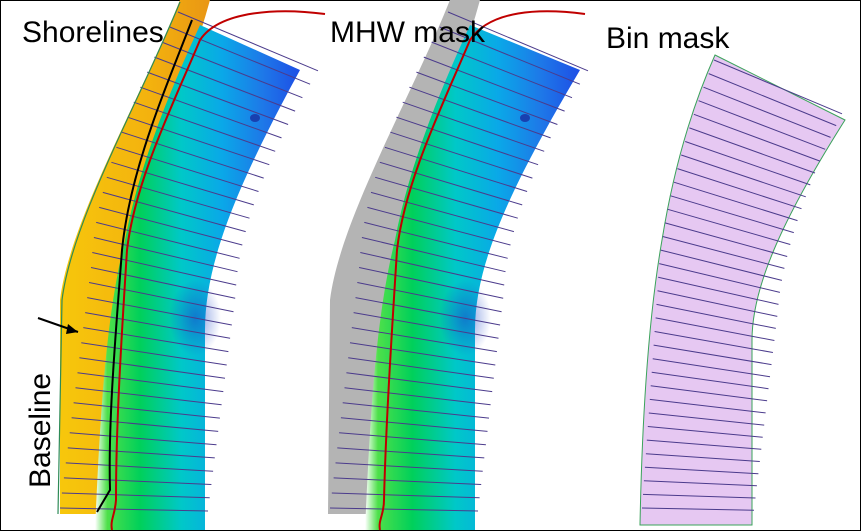 This screenshot has width=861, height=531. What do you see at coordinates (408, 32) in the screenshot?
I see `panel-title-mhw-mask: MHW mask` at bounding box center [408, 32].